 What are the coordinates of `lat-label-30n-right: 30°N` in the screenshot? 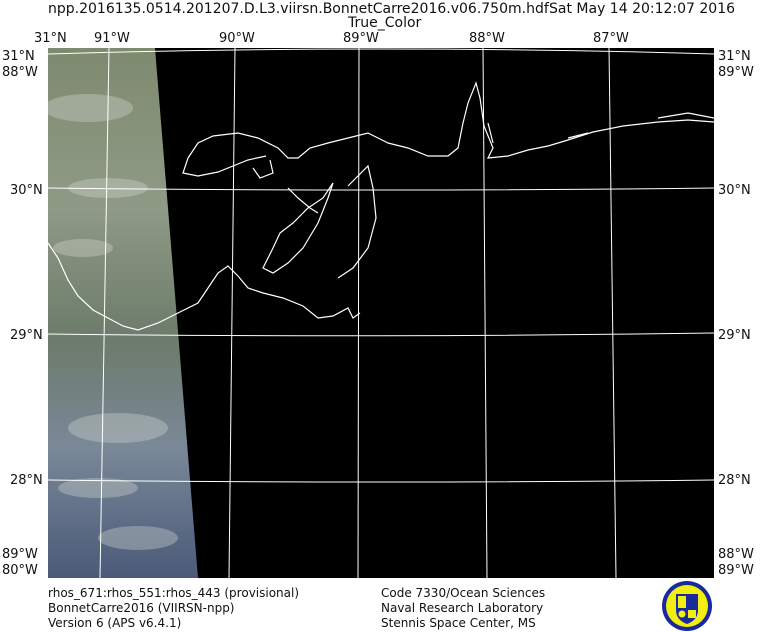 It's located at (734, 190).